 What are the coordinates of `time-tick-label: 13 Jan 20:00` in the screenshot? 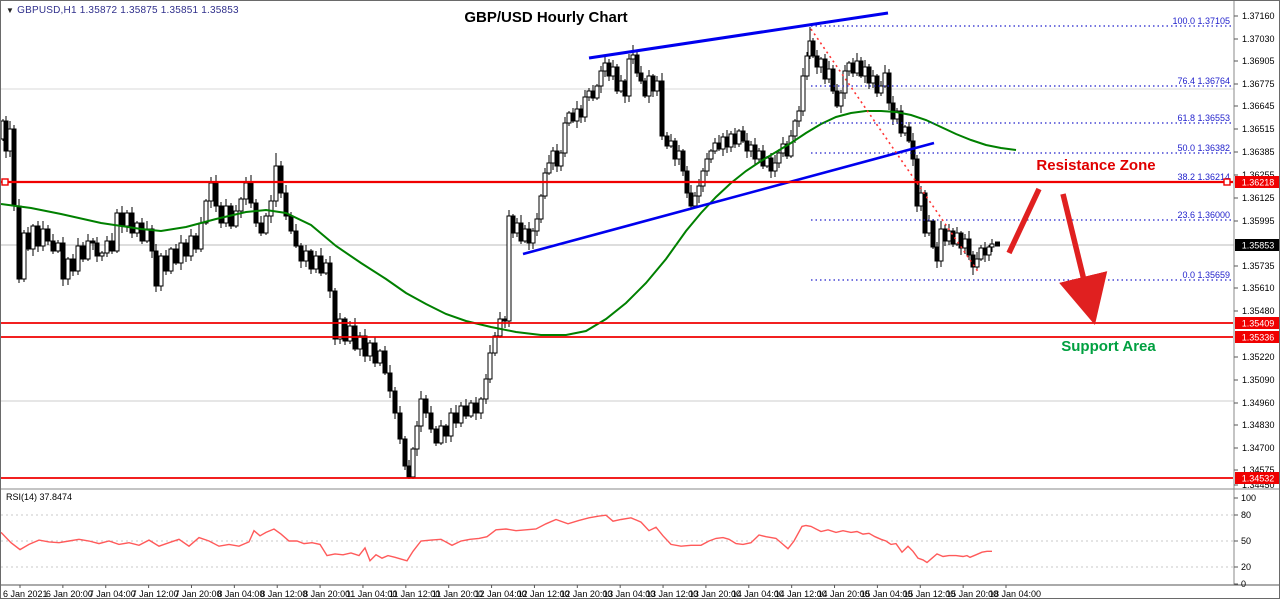 It's located at (715, 594).